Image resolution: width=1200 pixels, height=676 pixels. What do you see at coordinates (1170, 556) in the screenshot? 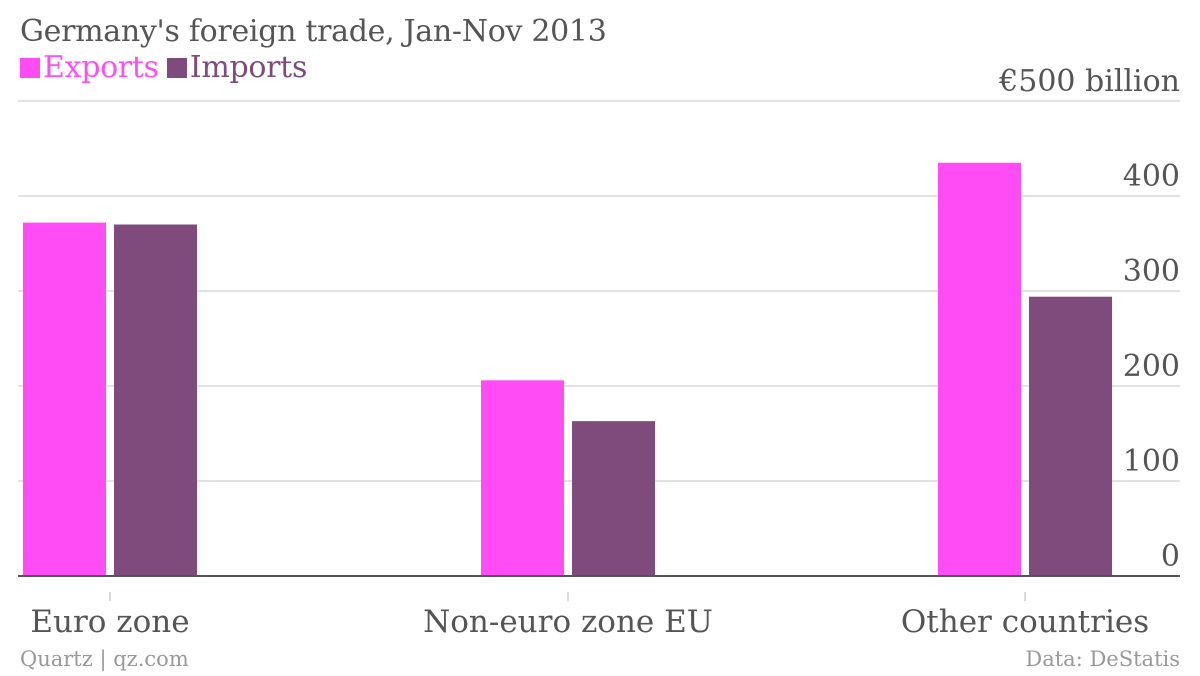
I see `y-tick-label-0: 0` at bounding box center [1170, 556].